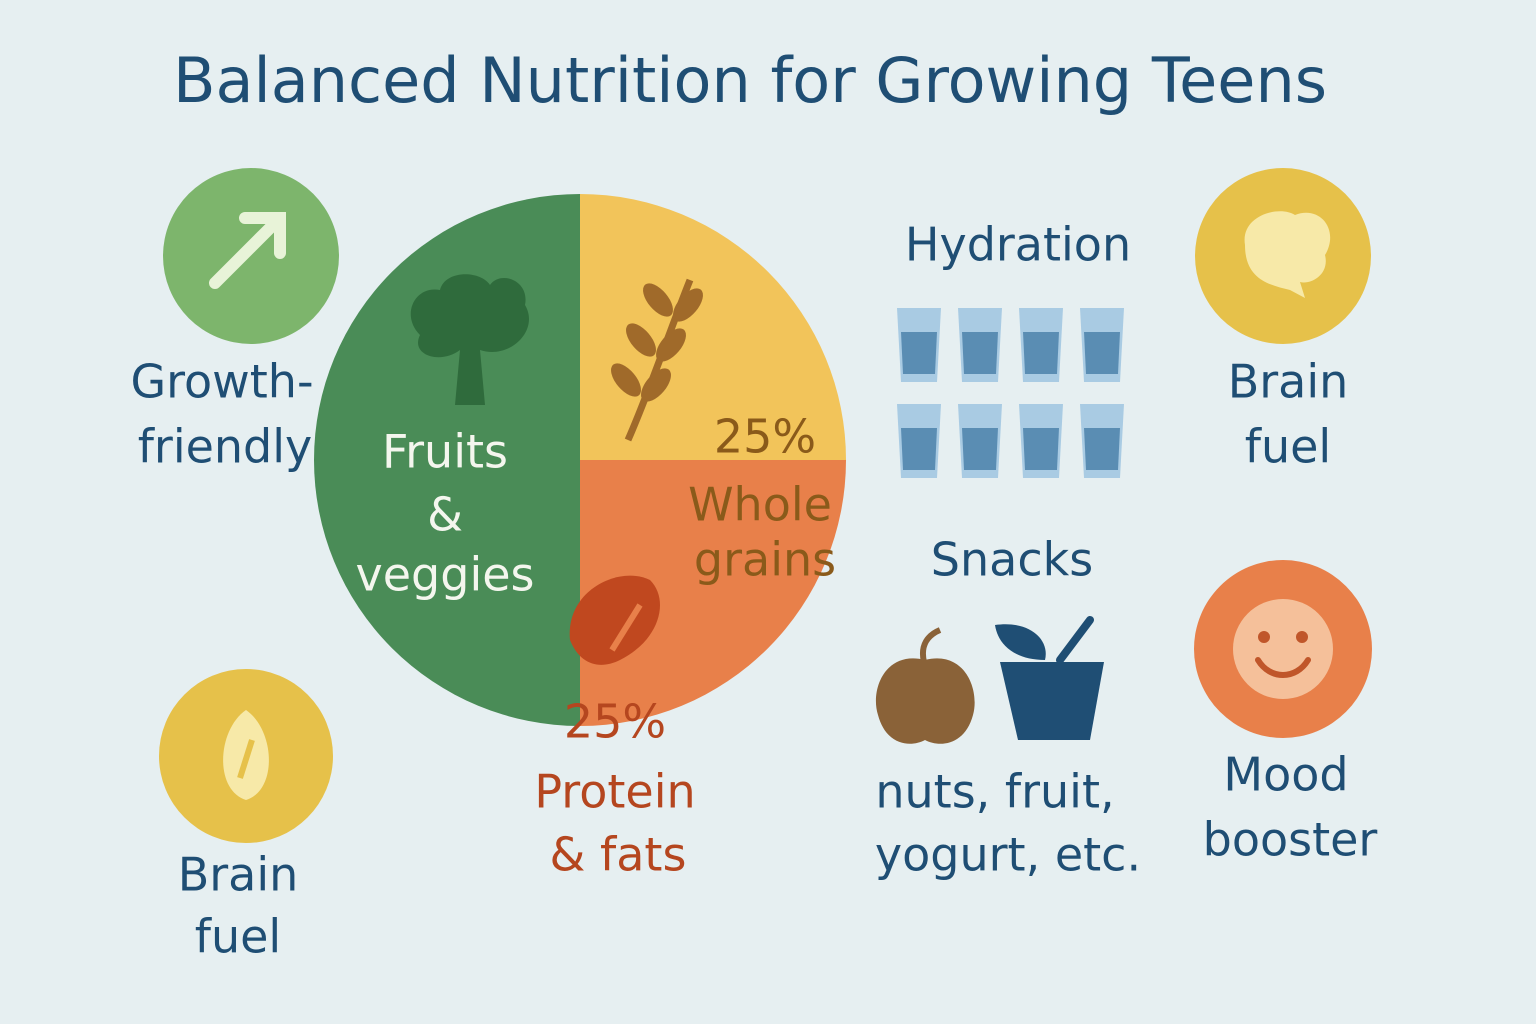  What do you see at coordinates (765, 560) in the screenshot?
I see `pie-category-label: grains` at bounding box center [765, 560].